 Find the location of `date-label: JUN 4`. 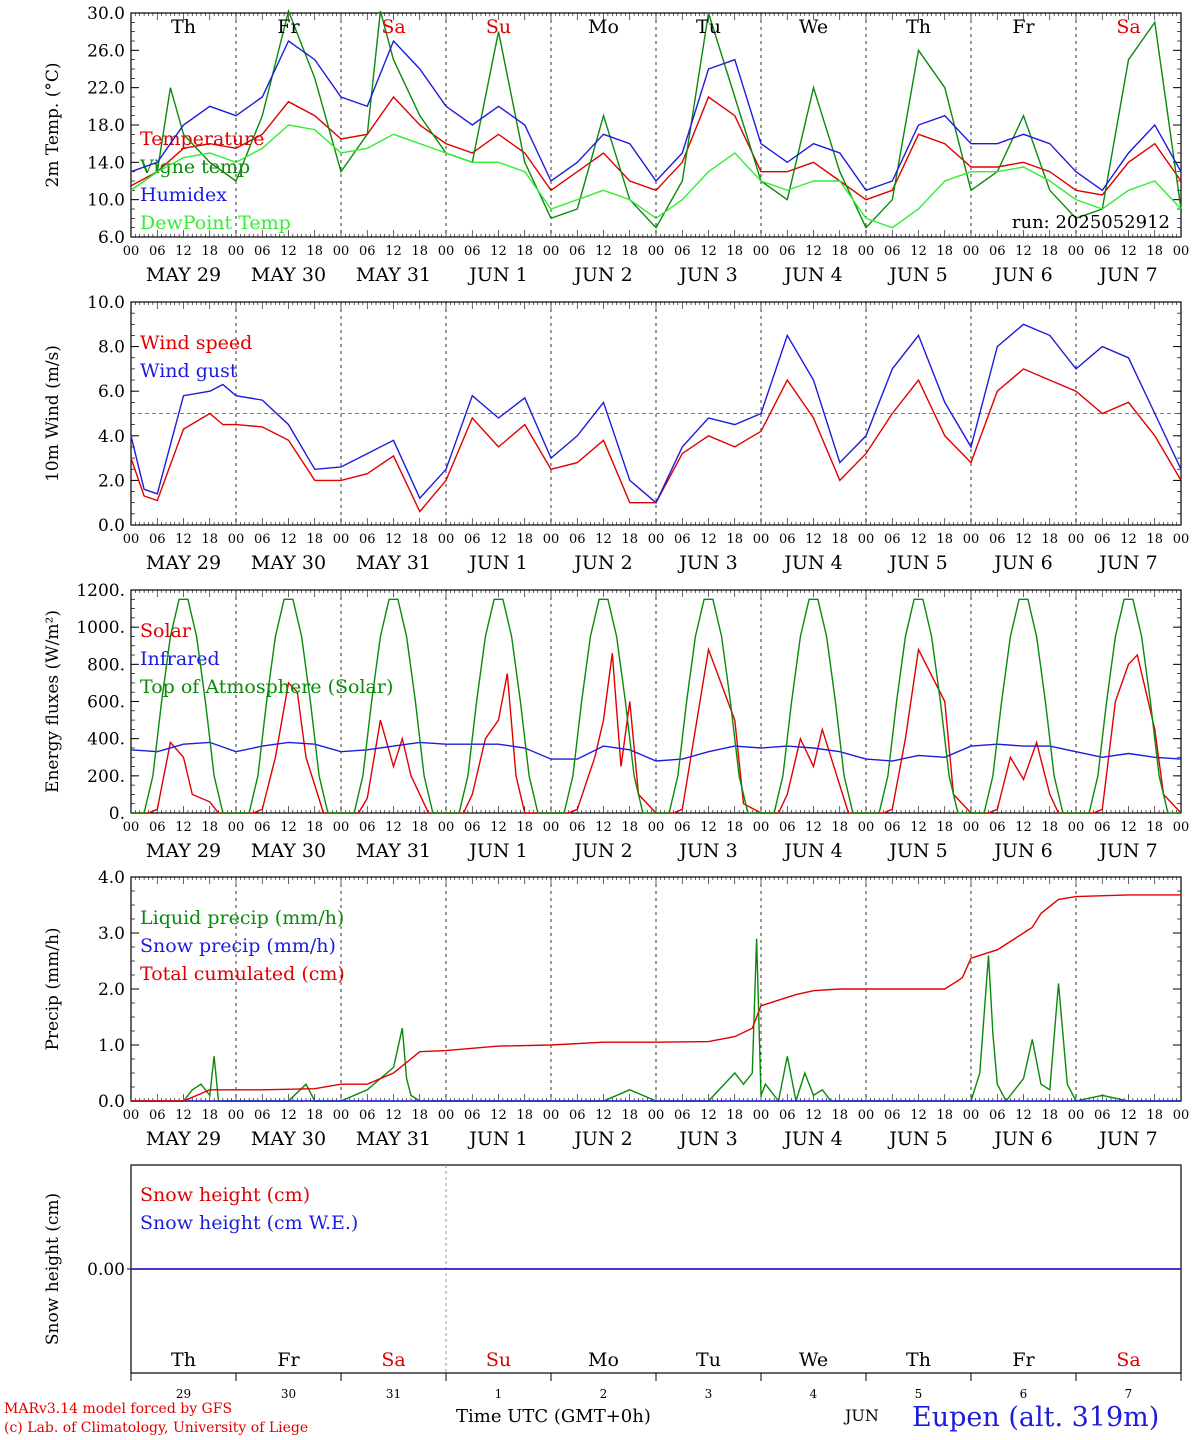

date-label: JUN 4 is located at coordinates (812, 275).